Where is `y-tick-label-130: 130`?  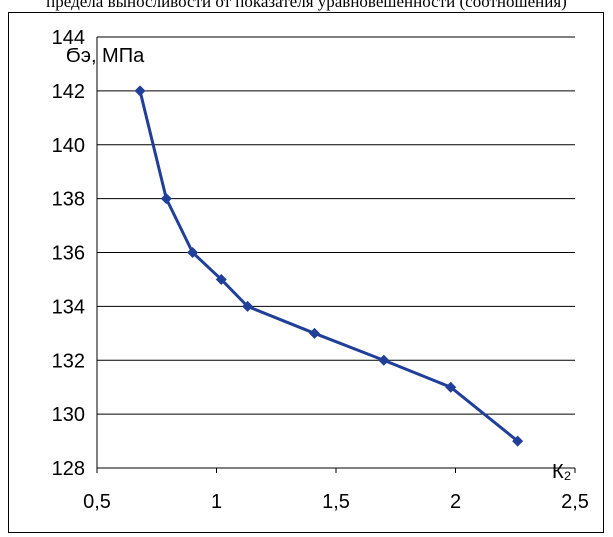
y-tick-label-130: 130 is located at coordinates (68, 415).